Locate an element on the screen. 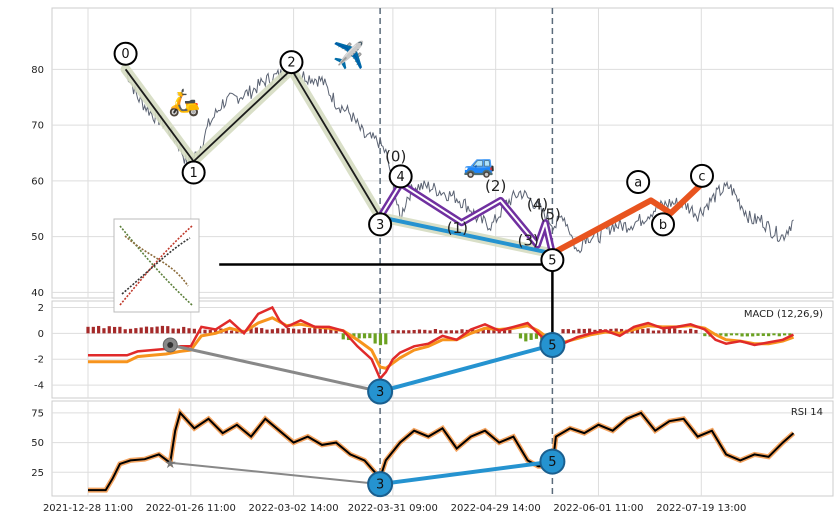 Image resolution: width=839 pixels, height=520 pixels. x-tick-label: 2022-03-02 14:00 is located at coordinates (294, 508).